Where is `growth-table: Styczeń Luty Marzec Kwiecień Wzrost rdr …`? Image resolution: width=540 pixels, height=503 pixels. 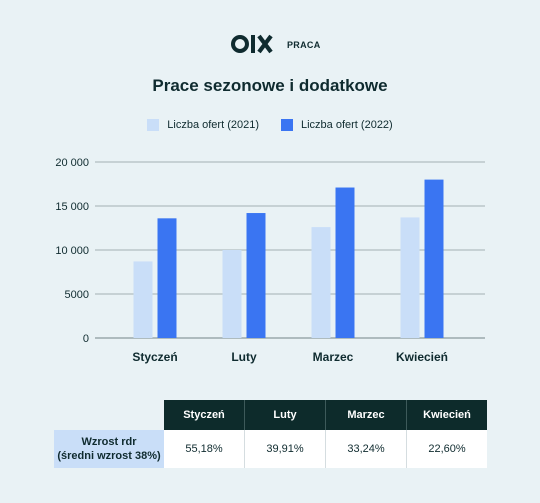
growth-table: Styczeń Luty Marzec Kwiecień Wzrost rdr … is located at coordinates (270, 434).